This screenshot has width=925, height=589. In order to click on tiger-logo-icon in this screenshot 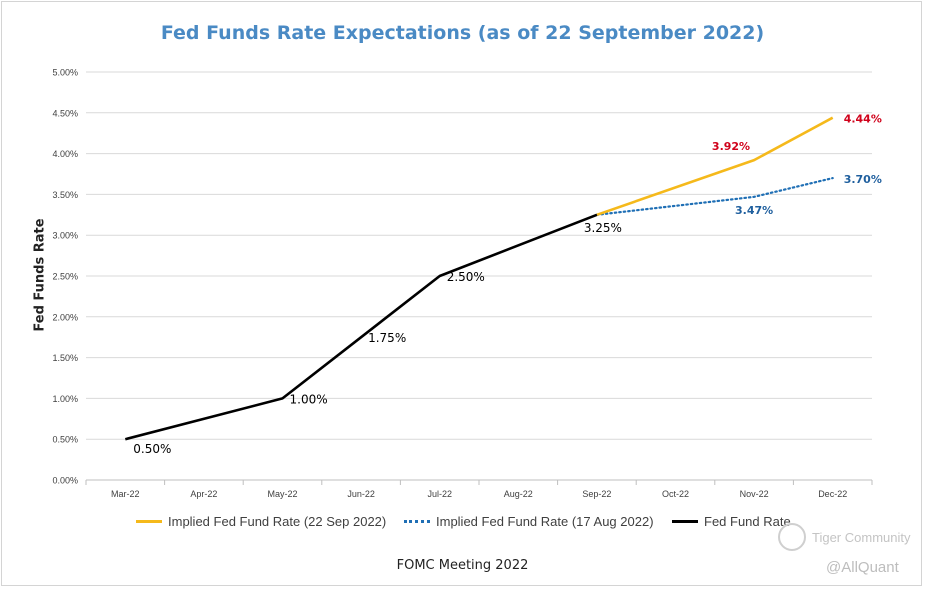, I will do `click(792, 537)`.